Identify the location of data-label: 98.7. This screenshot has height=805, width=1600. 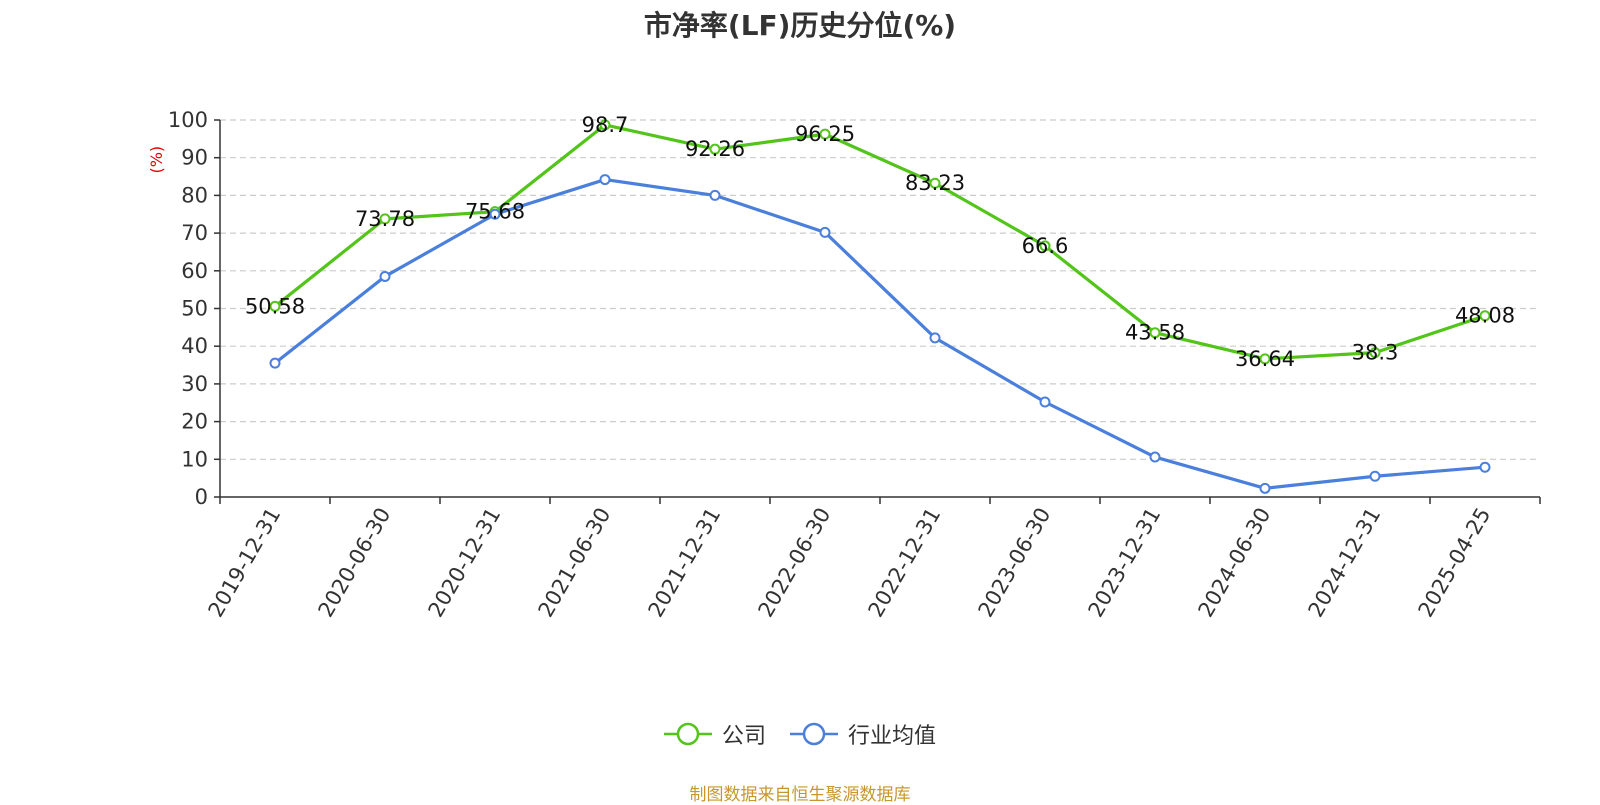
(605, 125).